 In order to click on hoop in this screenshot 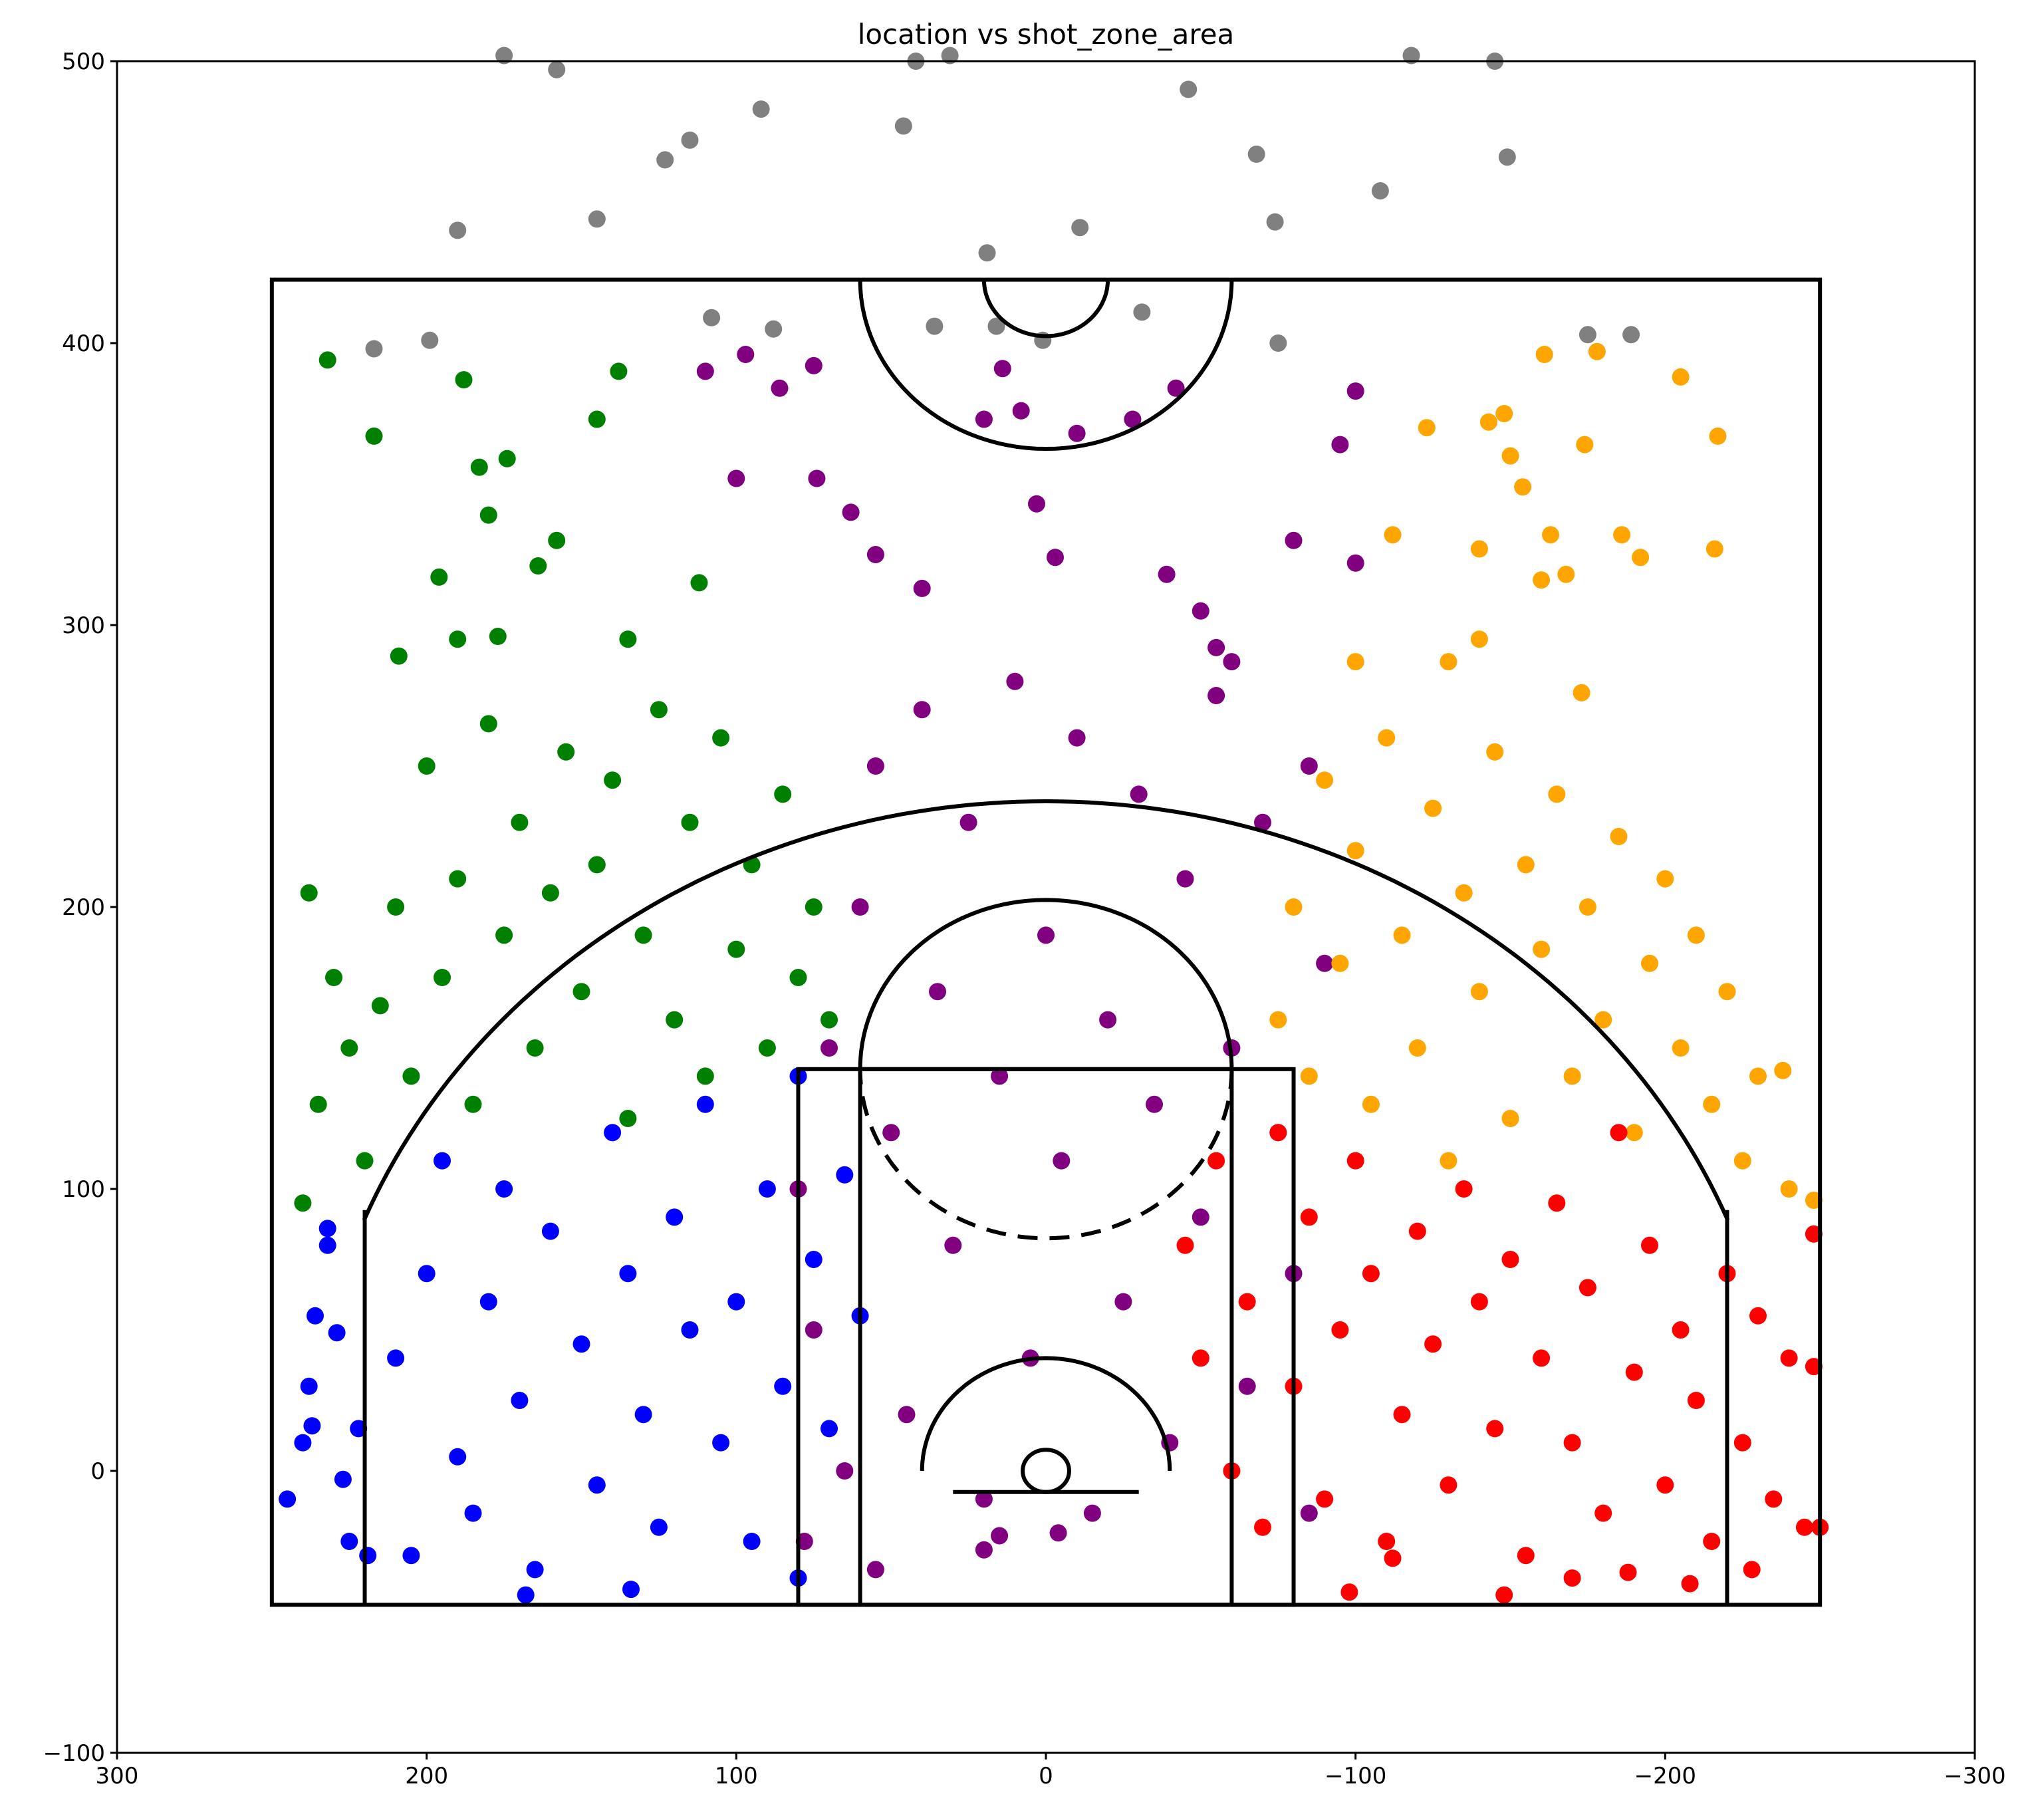, I will do `click(1046, 1471)`.